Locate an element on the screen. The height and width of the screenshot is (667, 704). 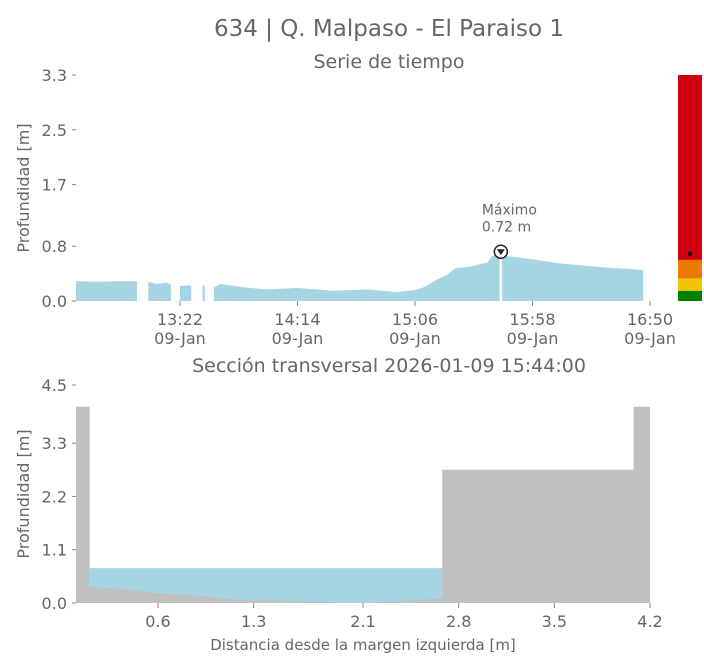
chart-subtitle: Sección transversal 2026-01-09 15:44:00 is located at coordinates (389, 366).